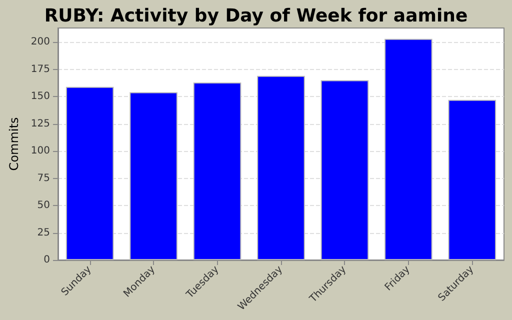 The image size is (512, 320). I want to click on y-tick-label: 75, so click(43, 178).